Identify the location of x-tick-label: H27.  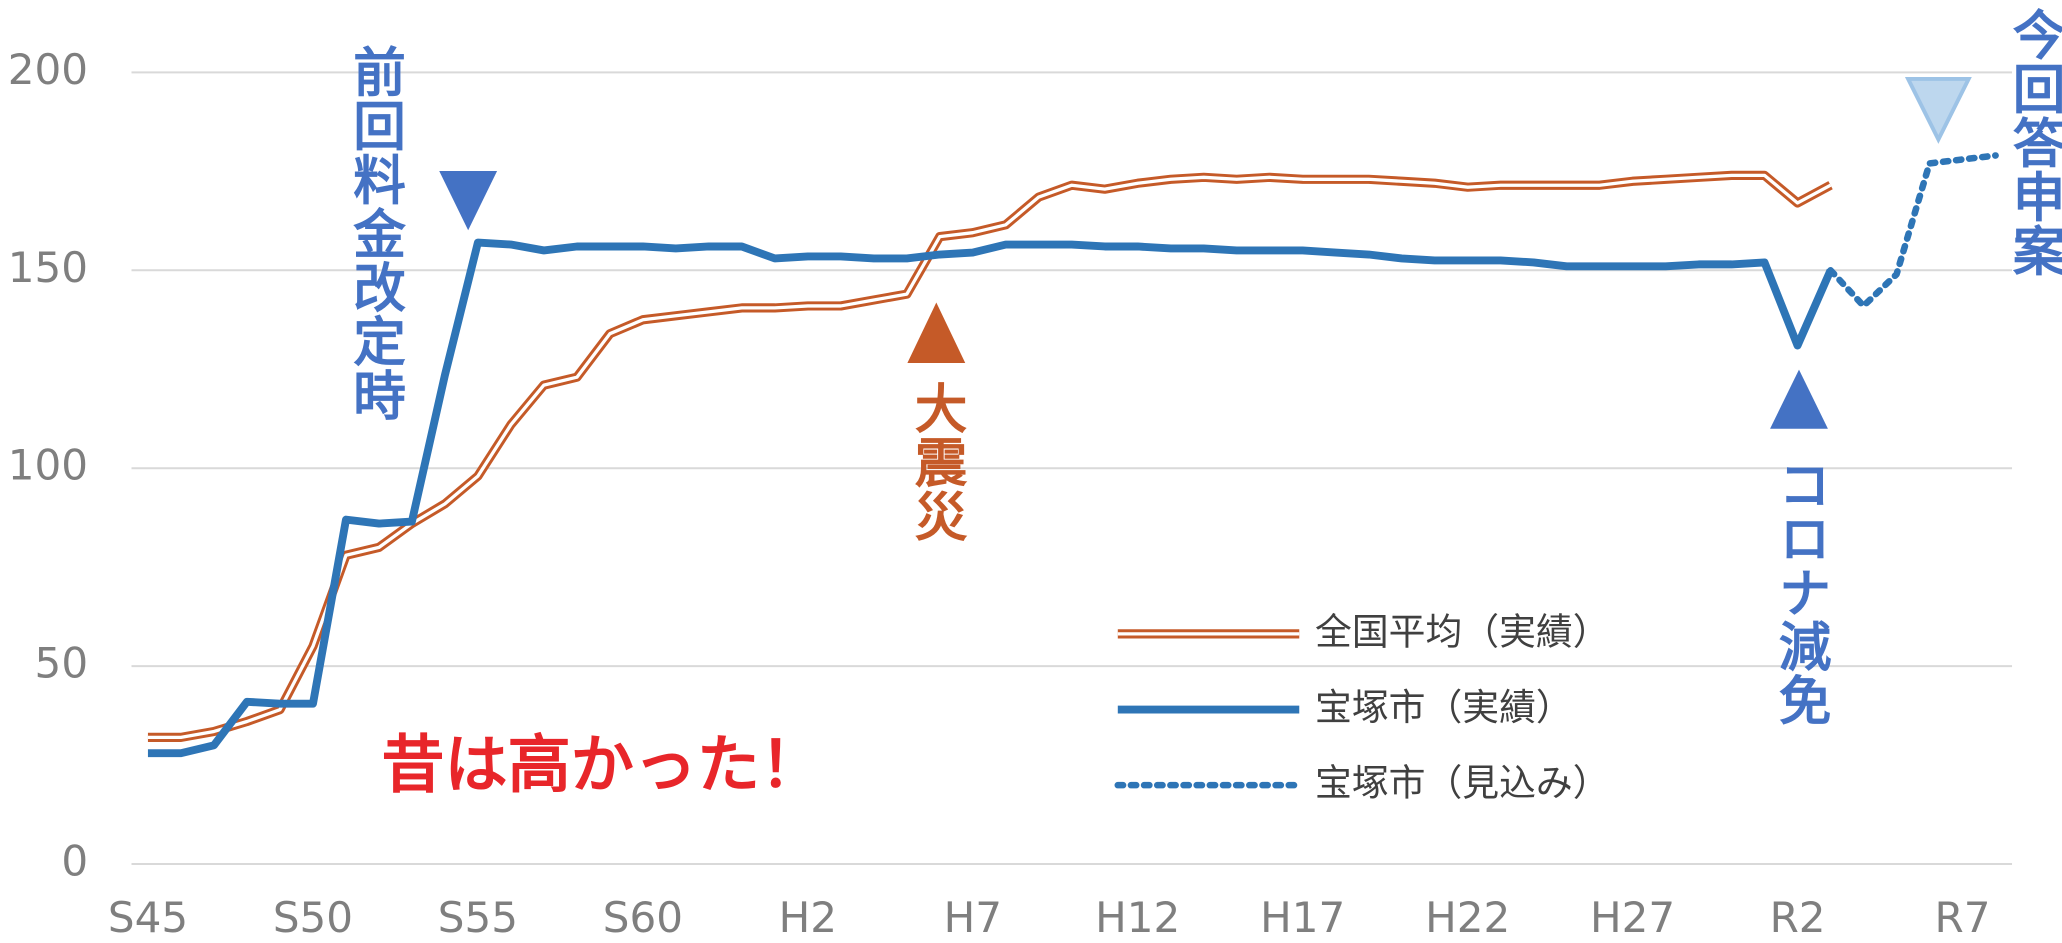
(1632, 917).